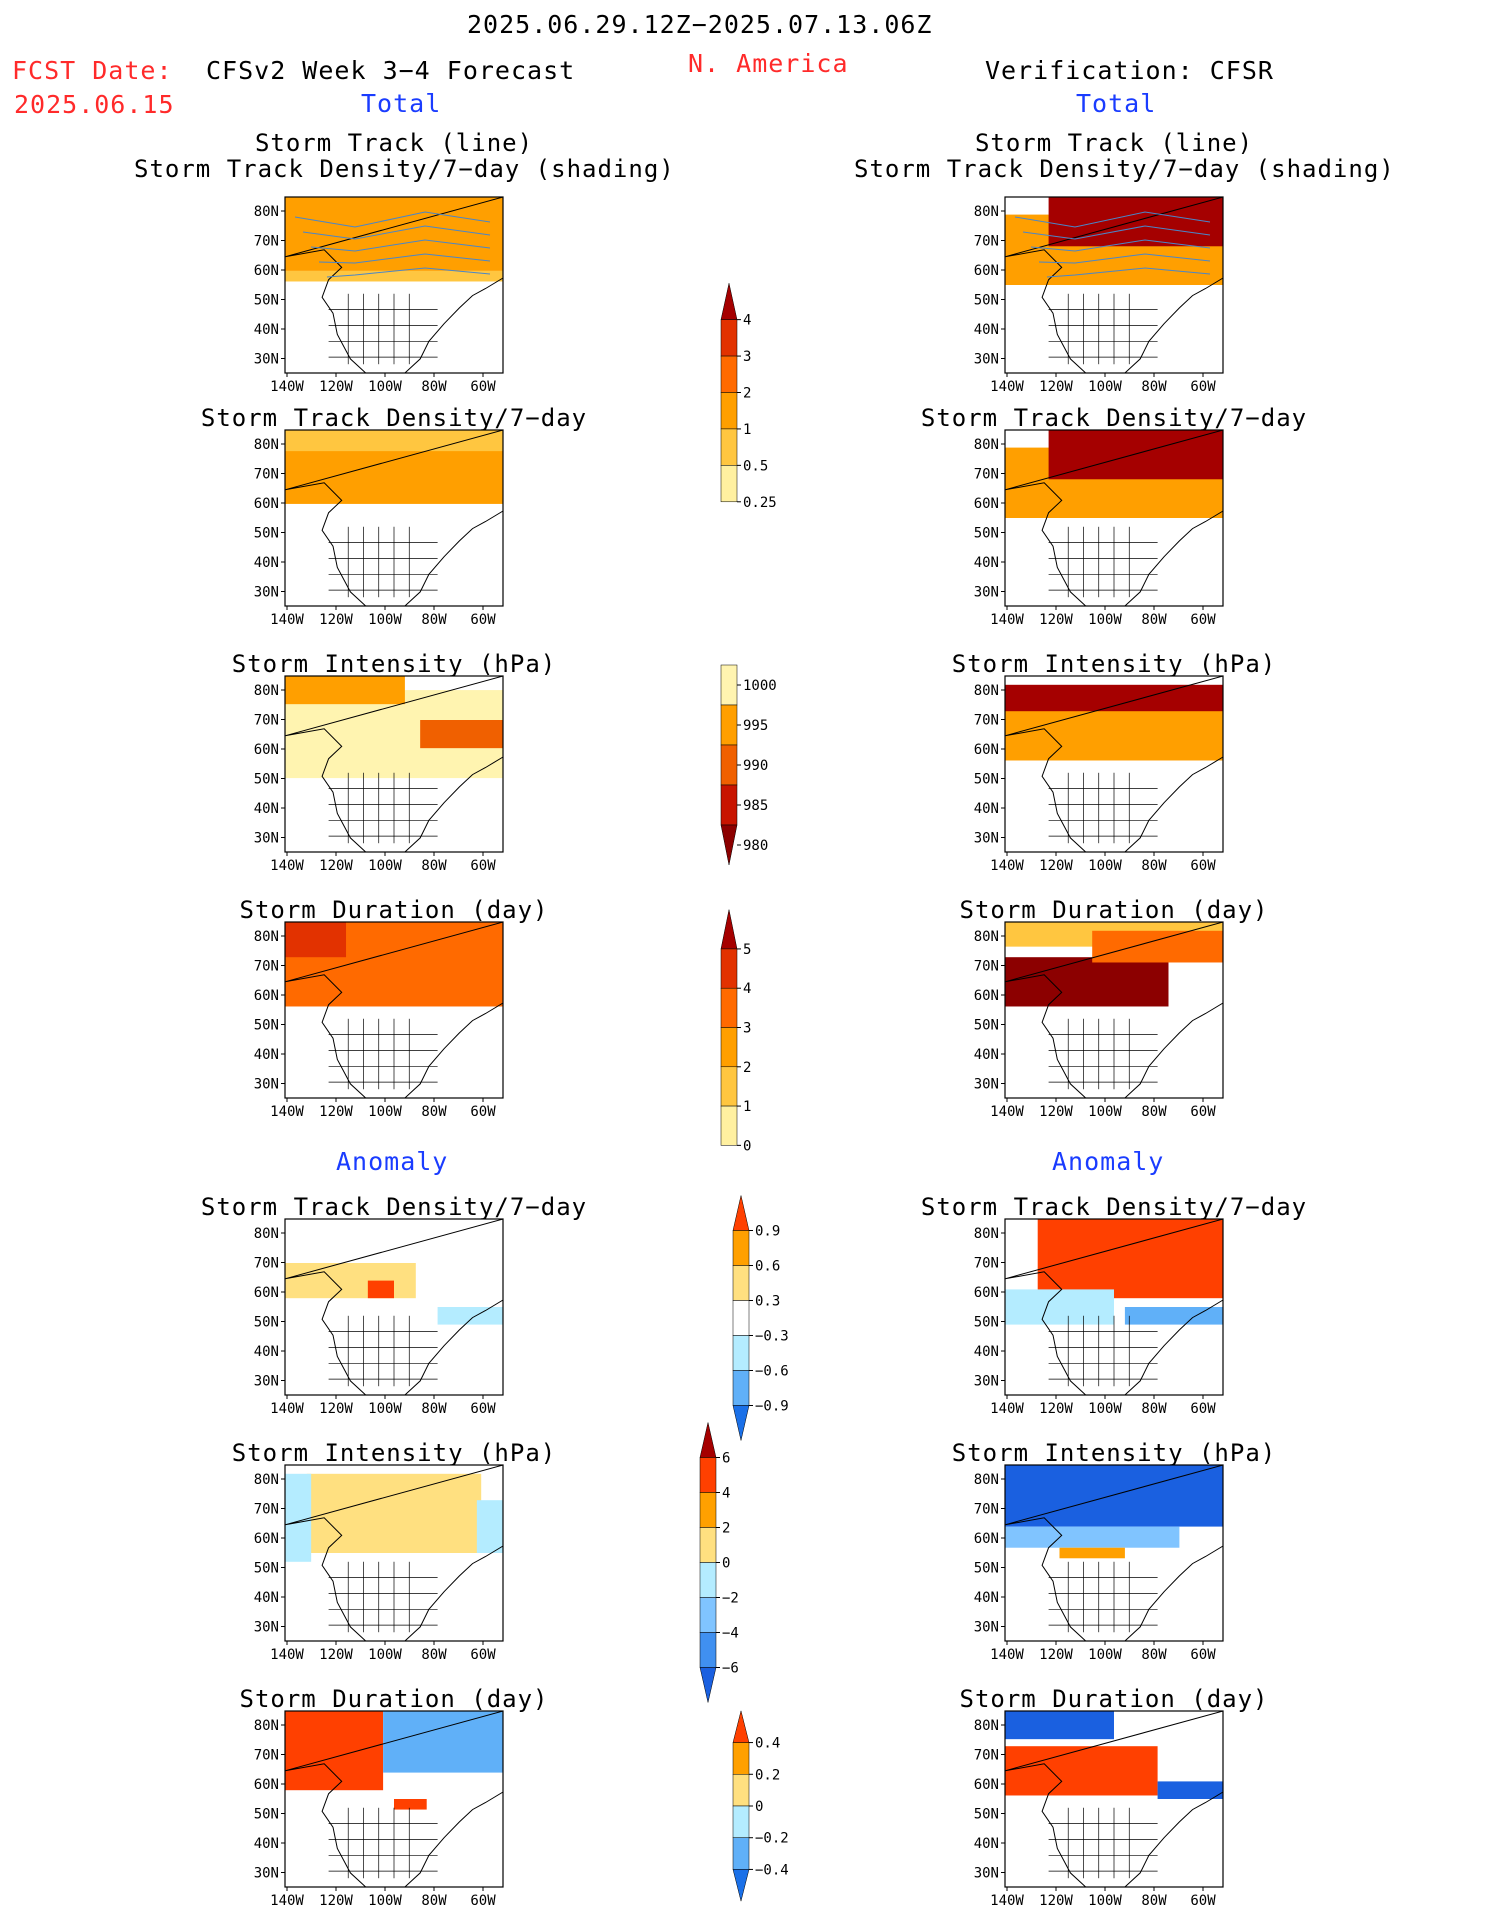 The image size is (1487, 1925). Describe the element at coordinates (747, 1146) in the screenshot. I see `colorbar-label: 0` at that location.